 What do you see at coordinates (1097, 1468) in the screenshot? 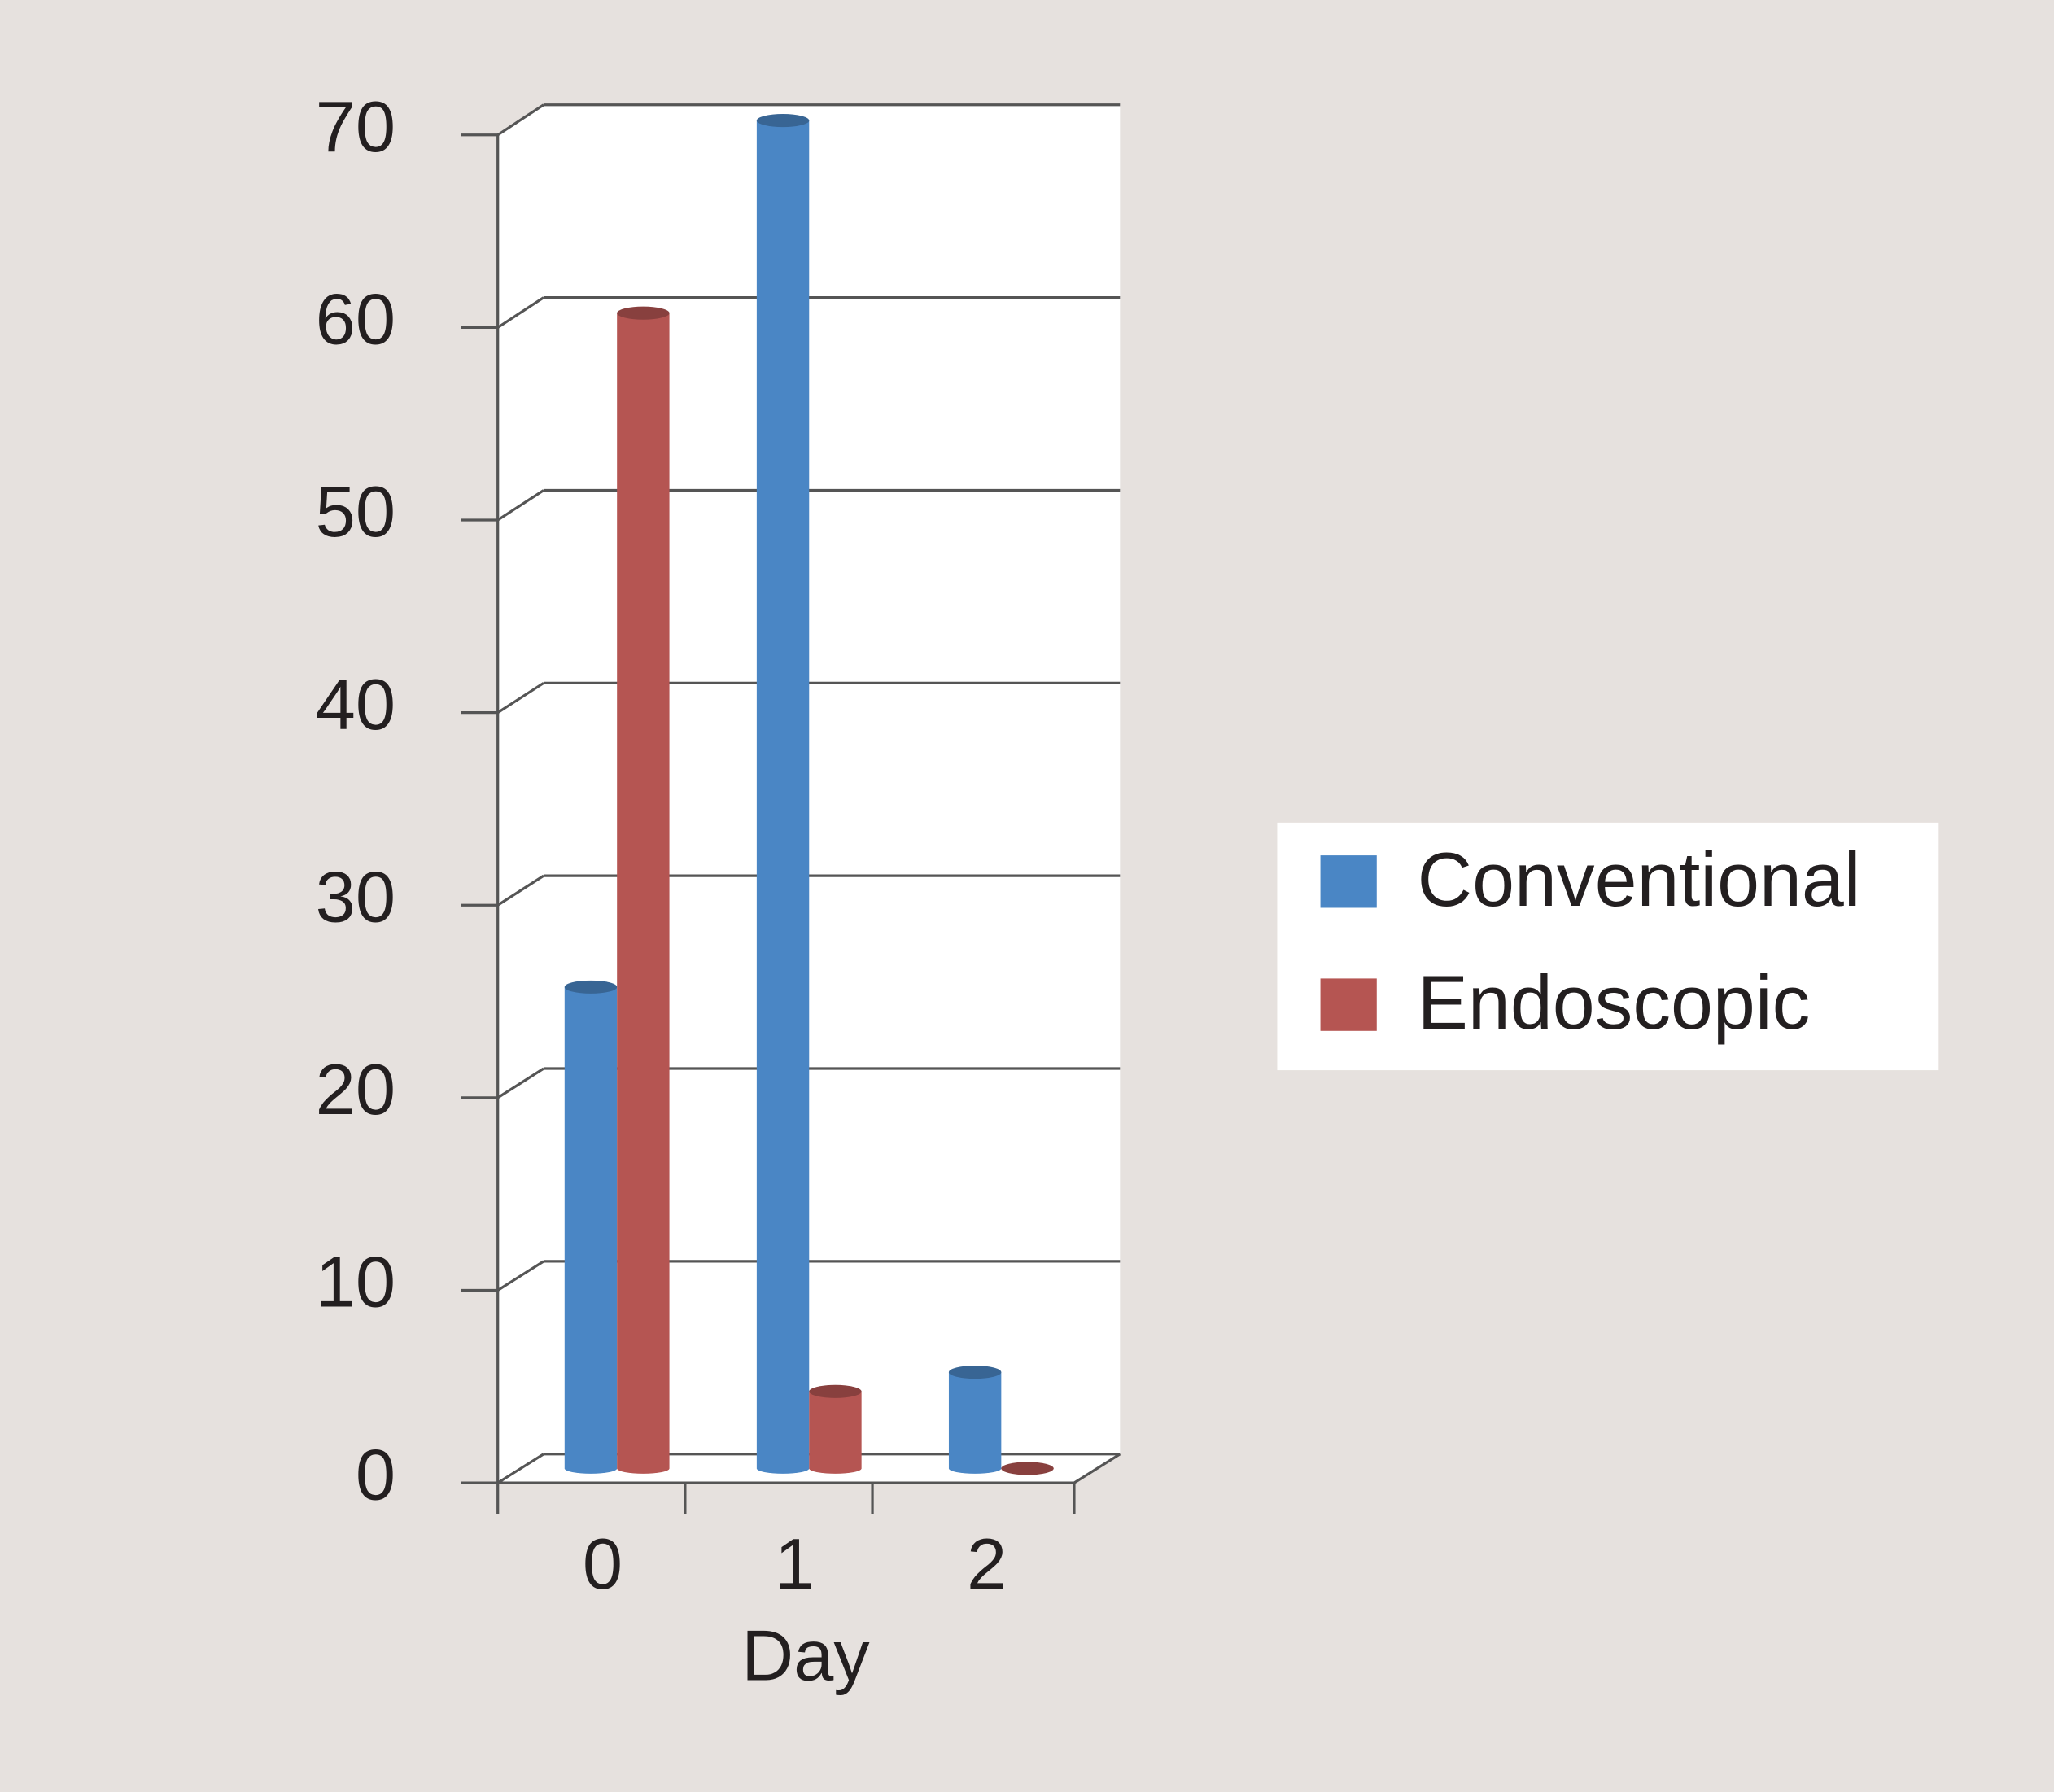
I see `floor-edge` at bounding box center [1097, 1468].